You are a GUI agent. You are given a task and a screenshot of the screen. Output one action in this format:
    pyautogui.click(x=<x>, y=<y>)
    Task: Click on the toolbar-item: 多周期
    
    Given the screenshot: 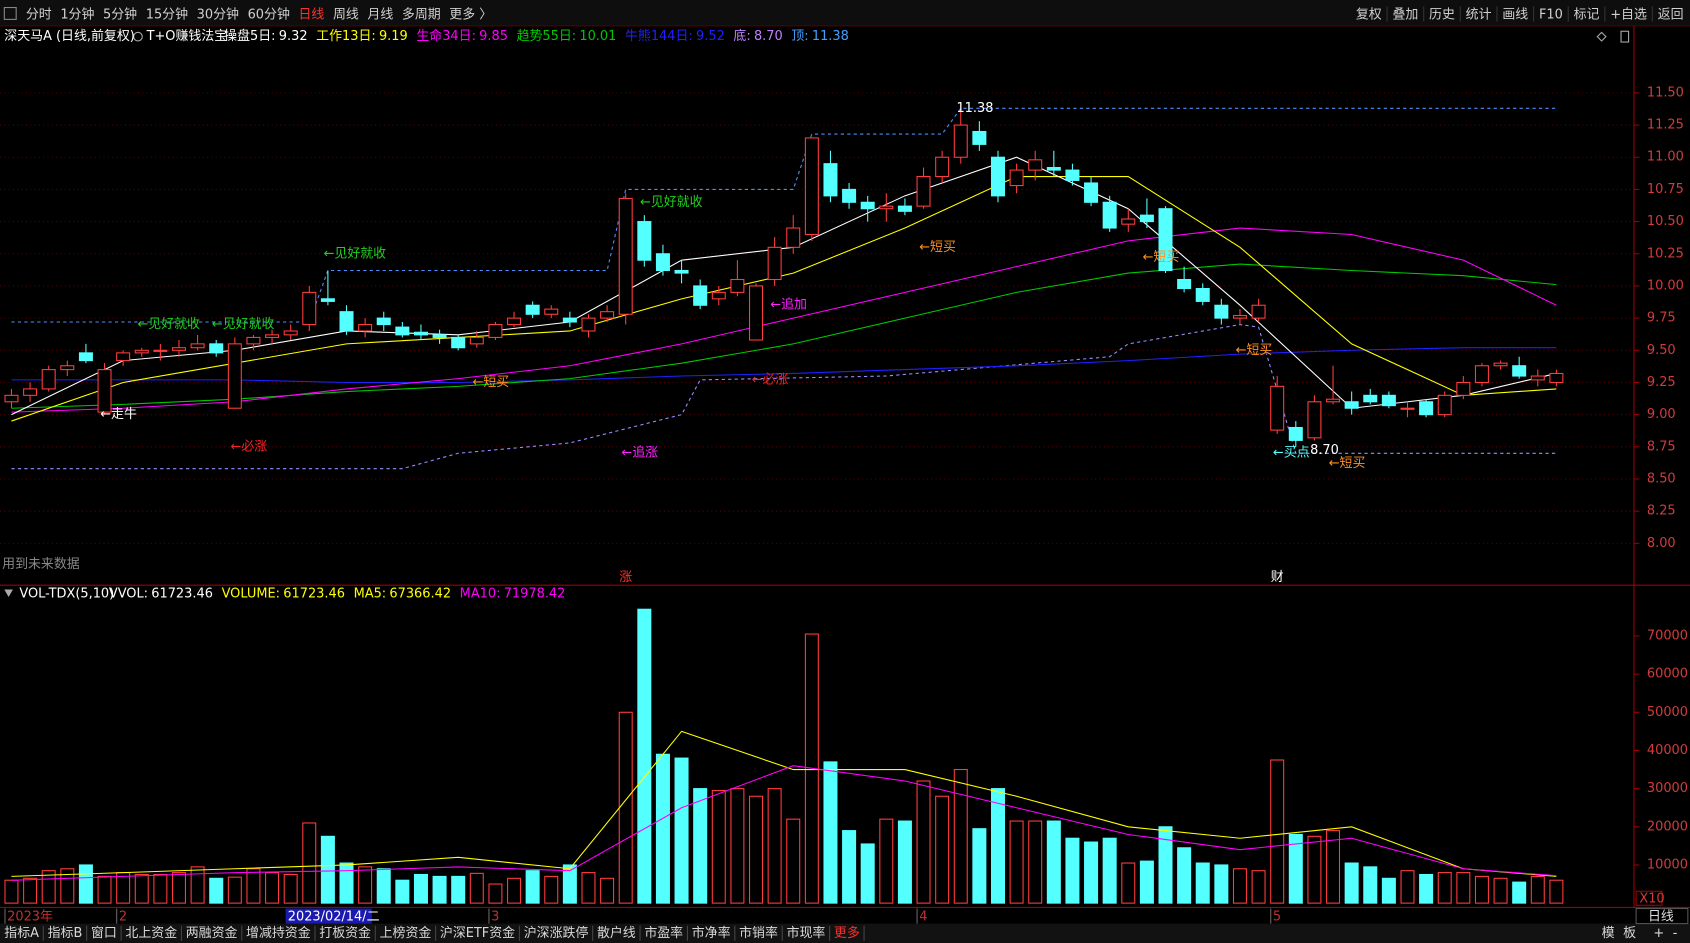 What is the action you would take?
    pyautogui.click(x=421, y=15)
    